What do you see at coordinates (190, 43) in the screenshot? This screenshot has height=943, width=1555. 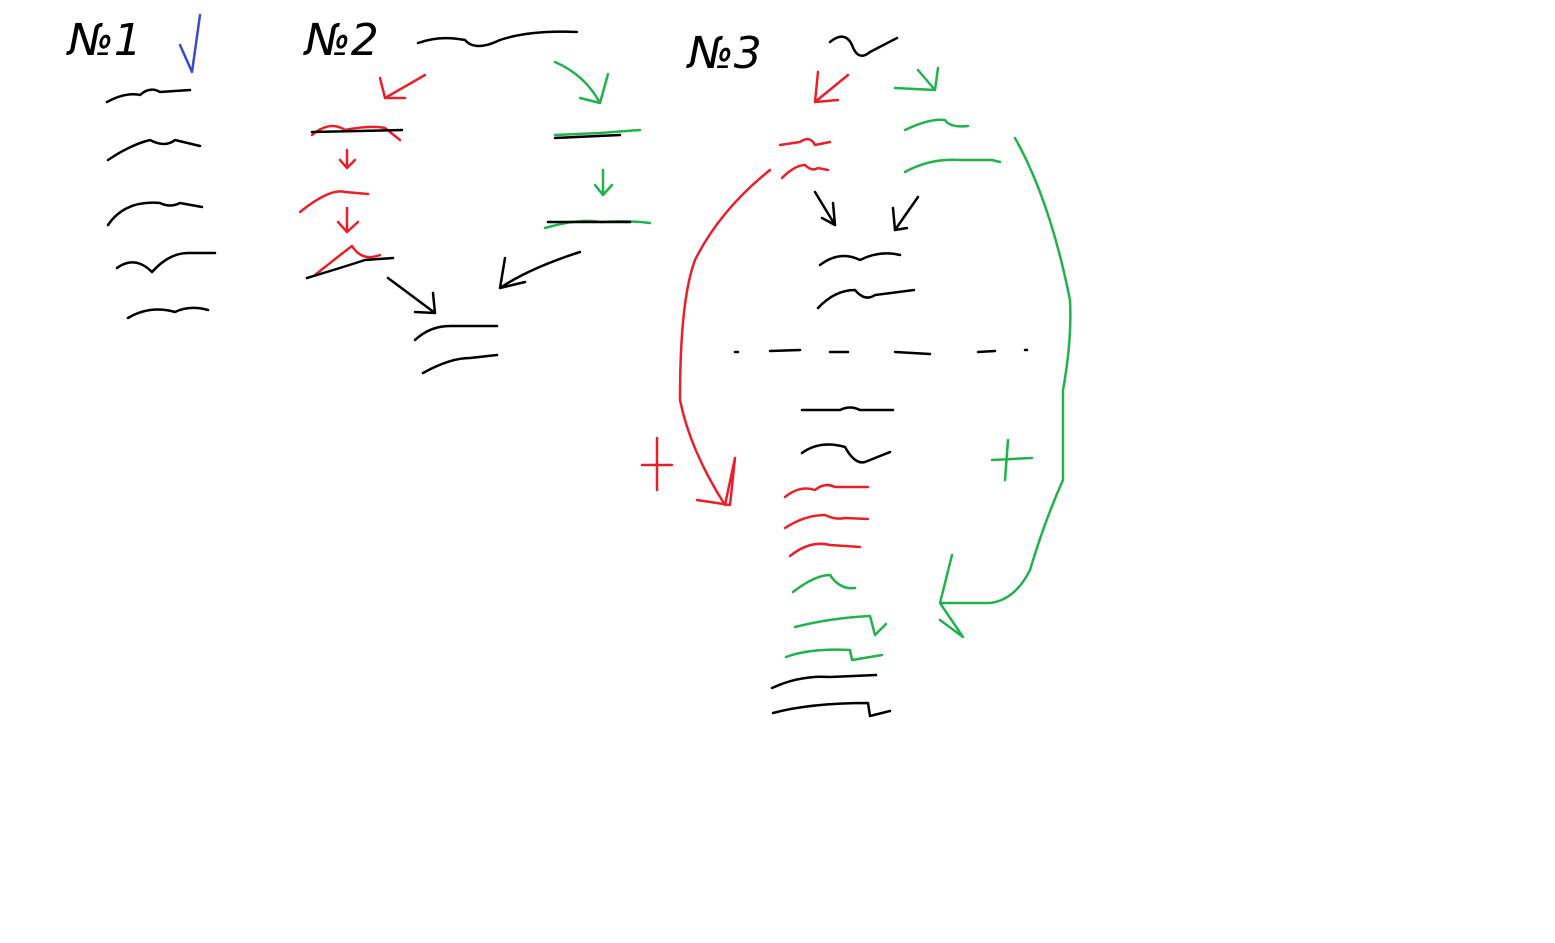 I see `check-mark` at bounding box center [190, 43].